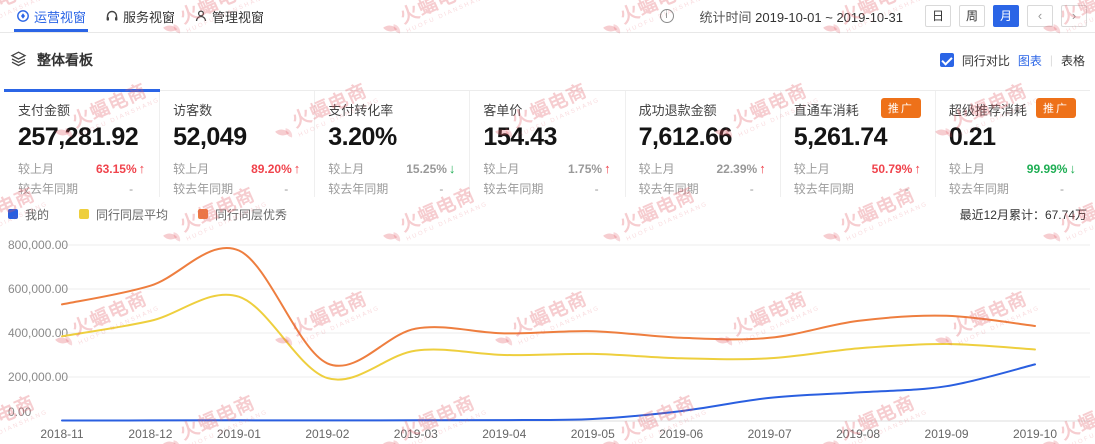  I want to click on period-day-button: 日, so click(937, 16).